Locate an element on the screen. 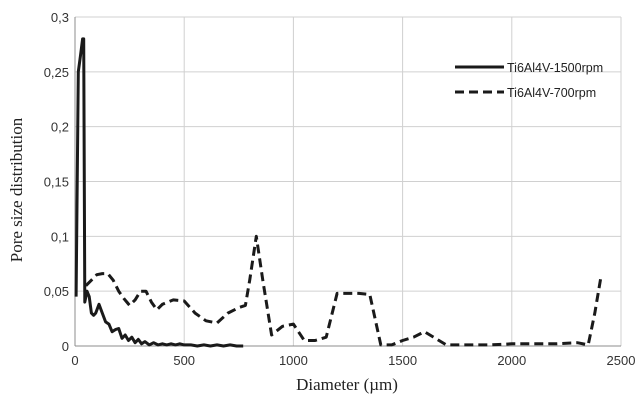 Image resolution: width=641 pixels, height=401 pixels. y-tick-label: 0,15 is located at coordinates (56, 182).